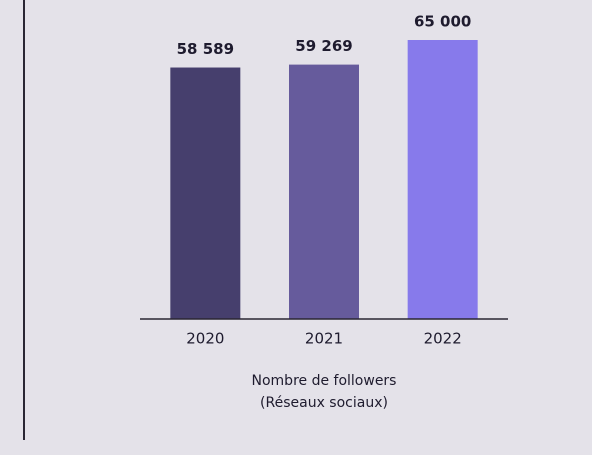  I want to click on value-label: 59 269, so click(323, 46).